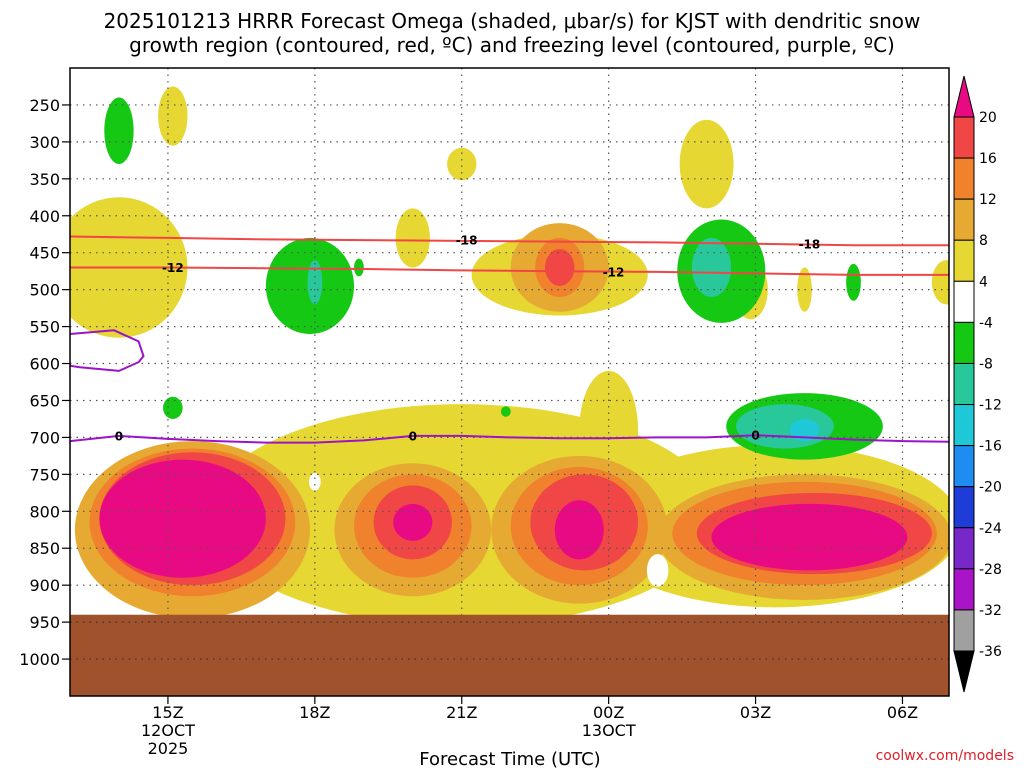 This screenshot has width=1024, height=768. What do you see at coordinates (608, 712) in the screenshot?
I see `x-tick-label-00Z: 00Z` at bounding box center [608, 712].